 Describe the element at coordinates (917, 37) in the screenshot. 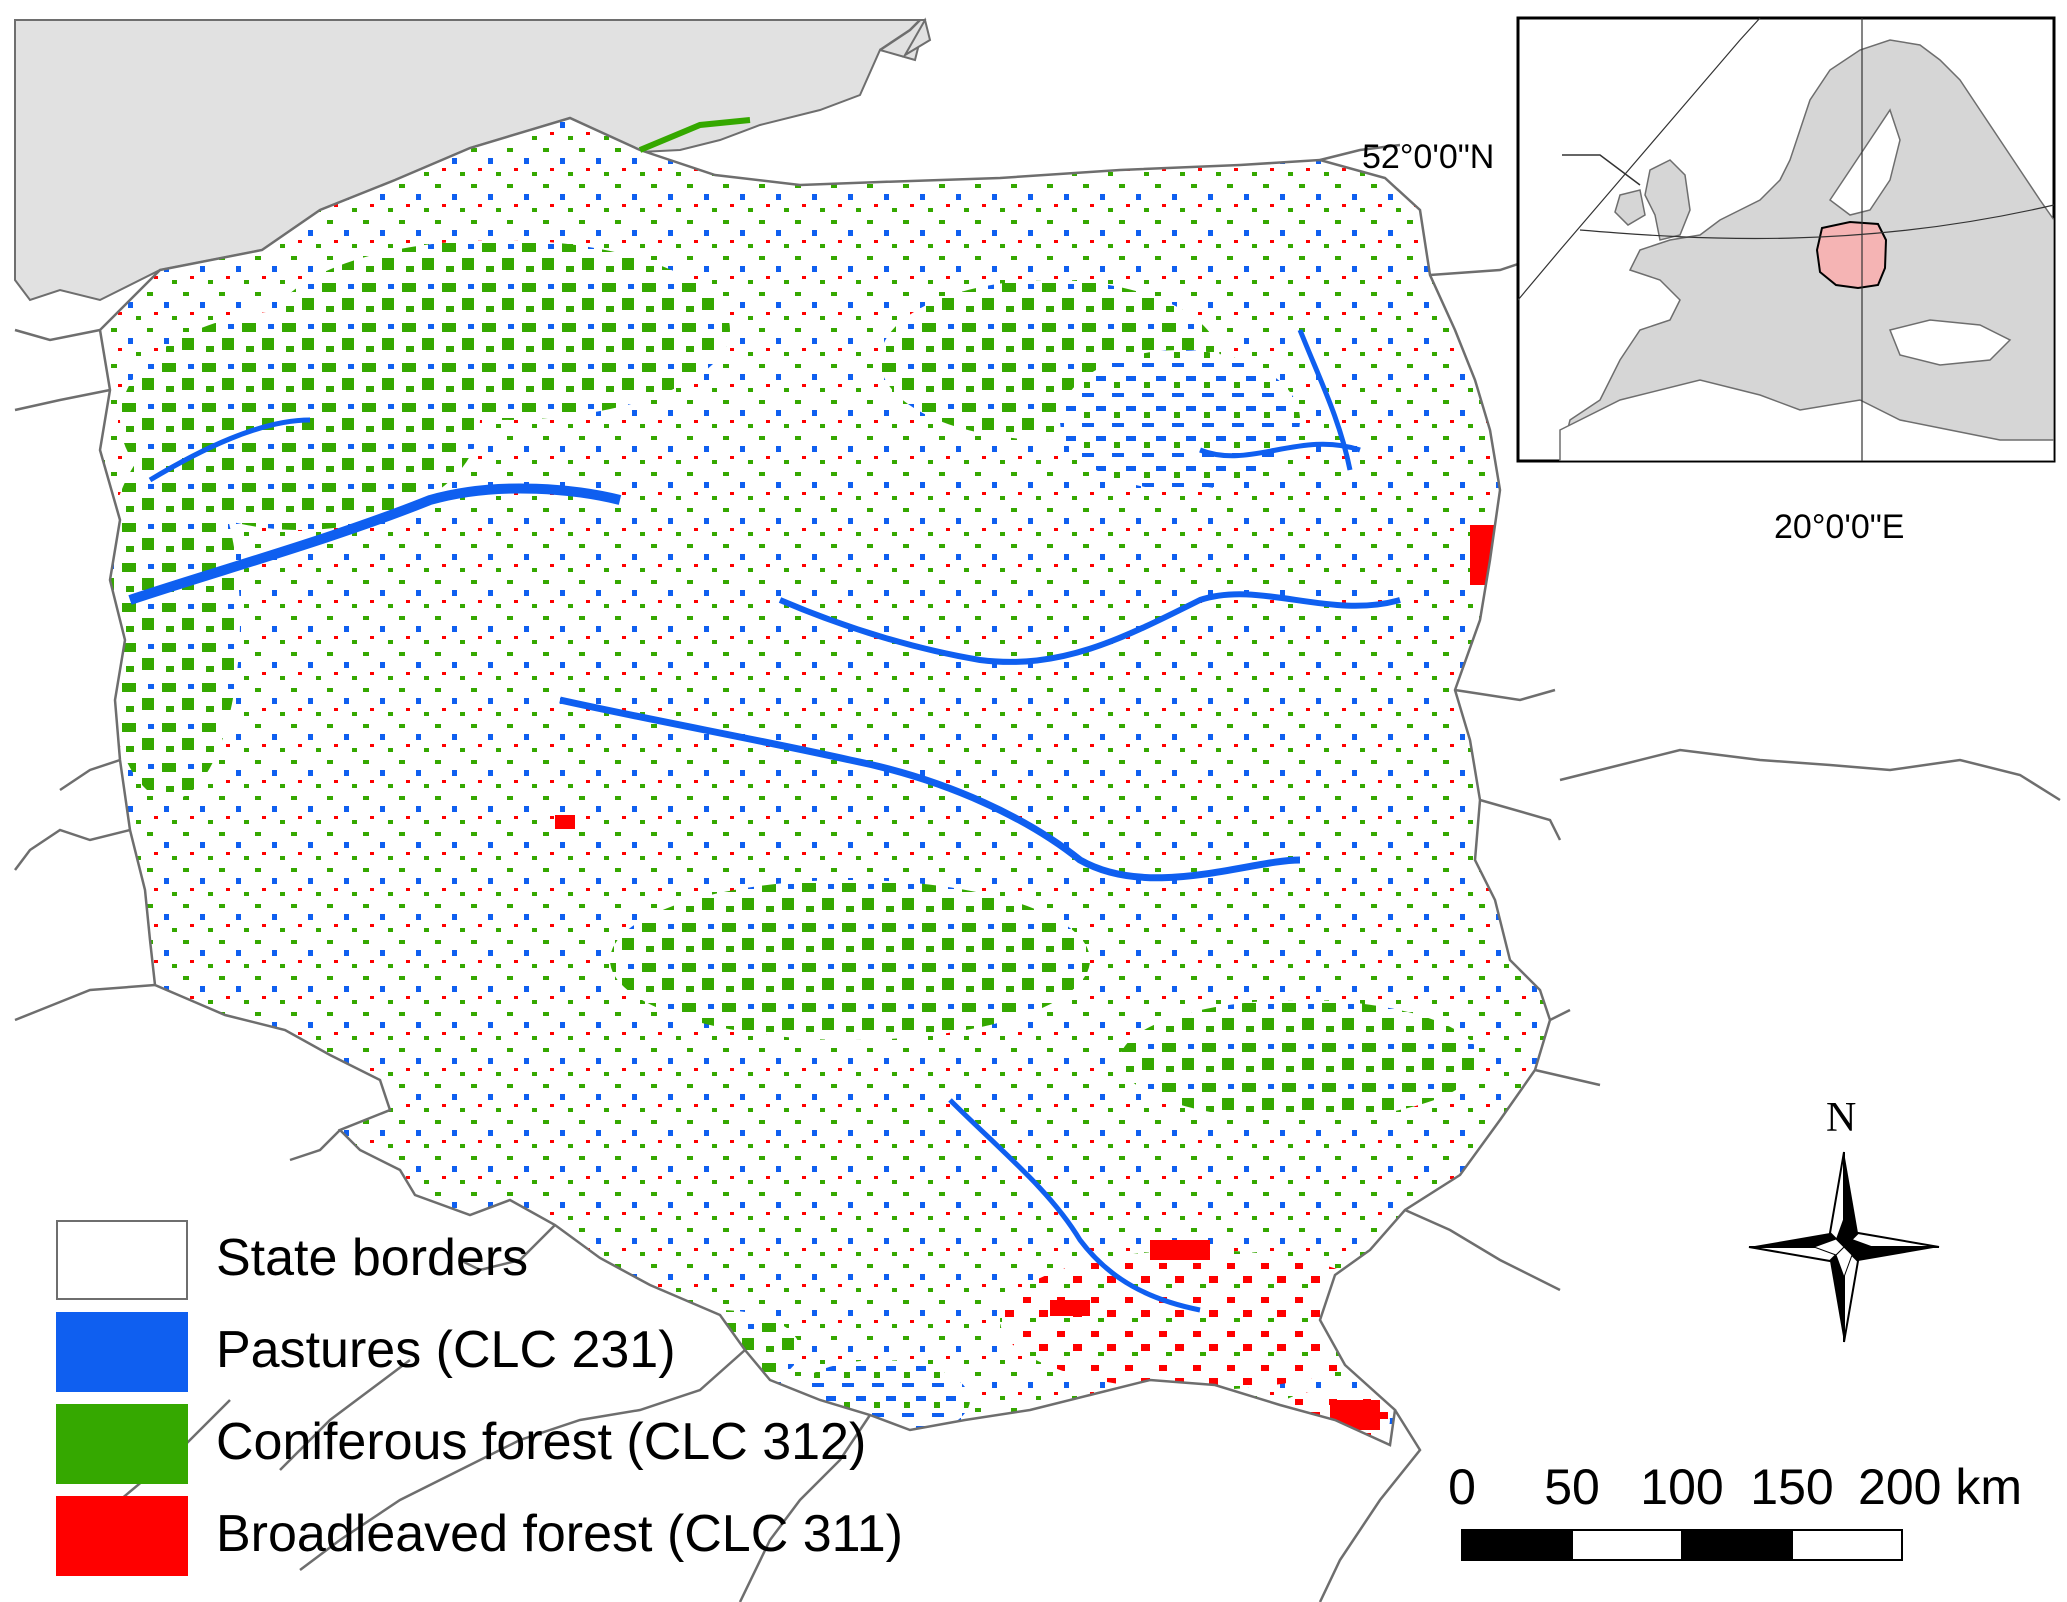

I see `baltic-sea-east` at that location.